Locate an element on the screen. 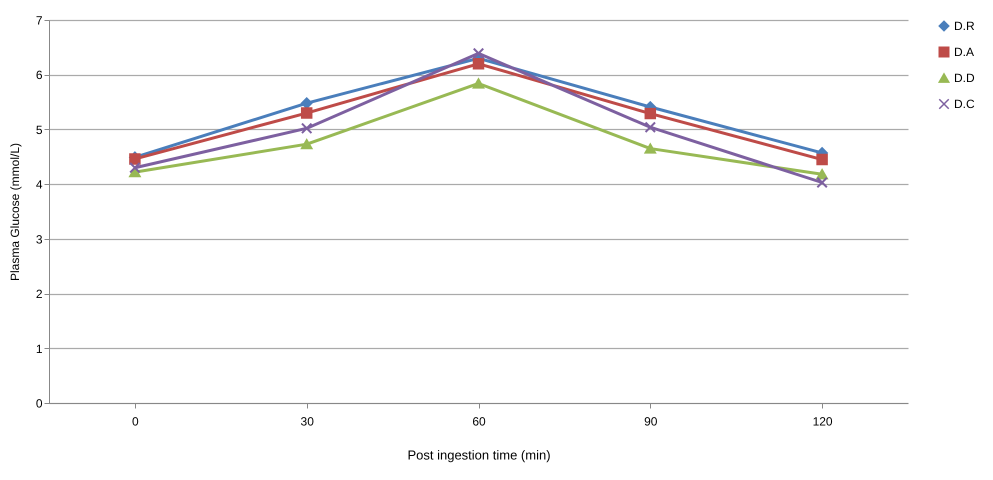  y-tick-label: 7 is located at coordinates (39, 21).